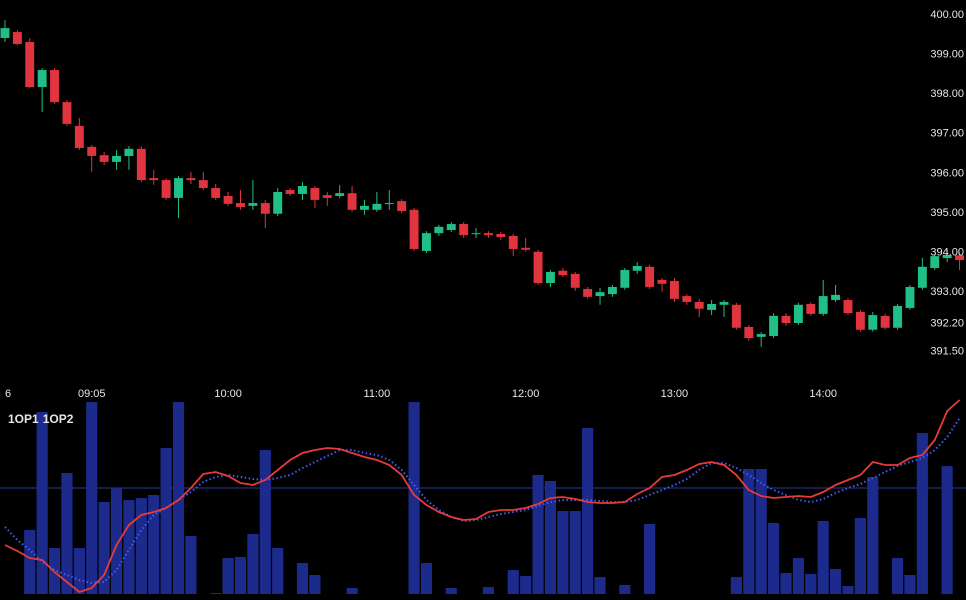  Describe the element at coordinates (947, 292) in the screenshot. I see `y-tick-label: 393.00` at that location.